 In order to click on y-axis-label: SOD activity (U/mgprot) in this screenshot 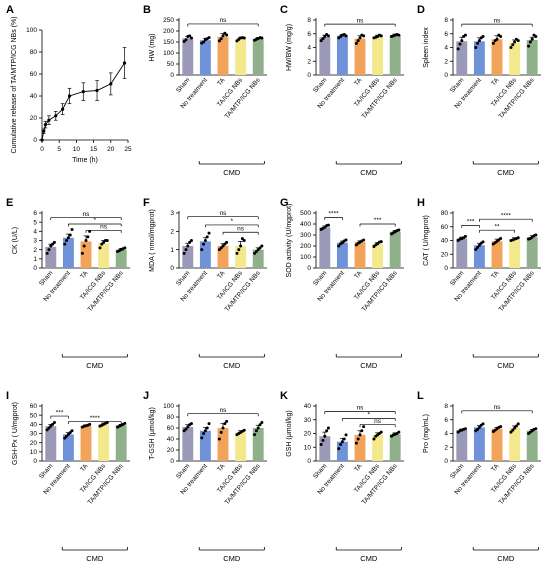, I will do `click(289, 241)`.